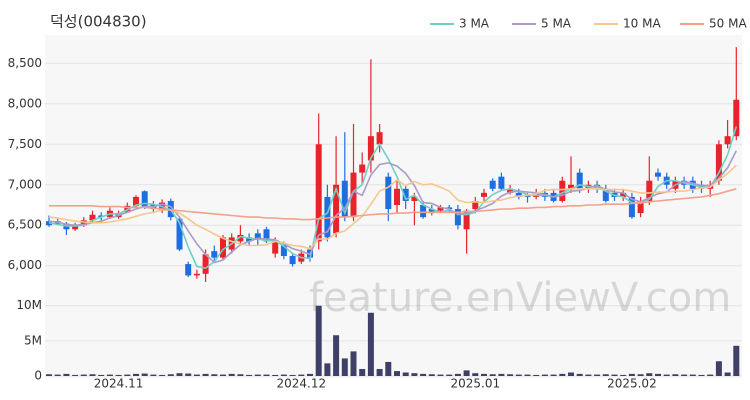 This screenshot has width=750, height=400. I want to click on volume-tick-label: 10M, so click(29, 305).